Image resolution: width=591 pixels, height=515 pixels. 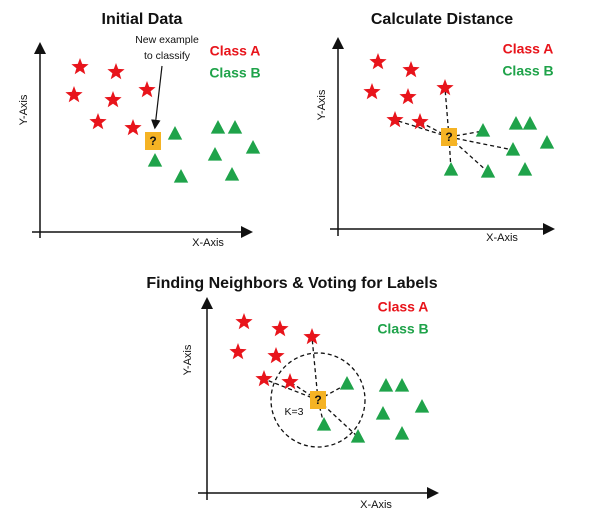 I want to click on annotation-arrow, so click(x=157, y=97).